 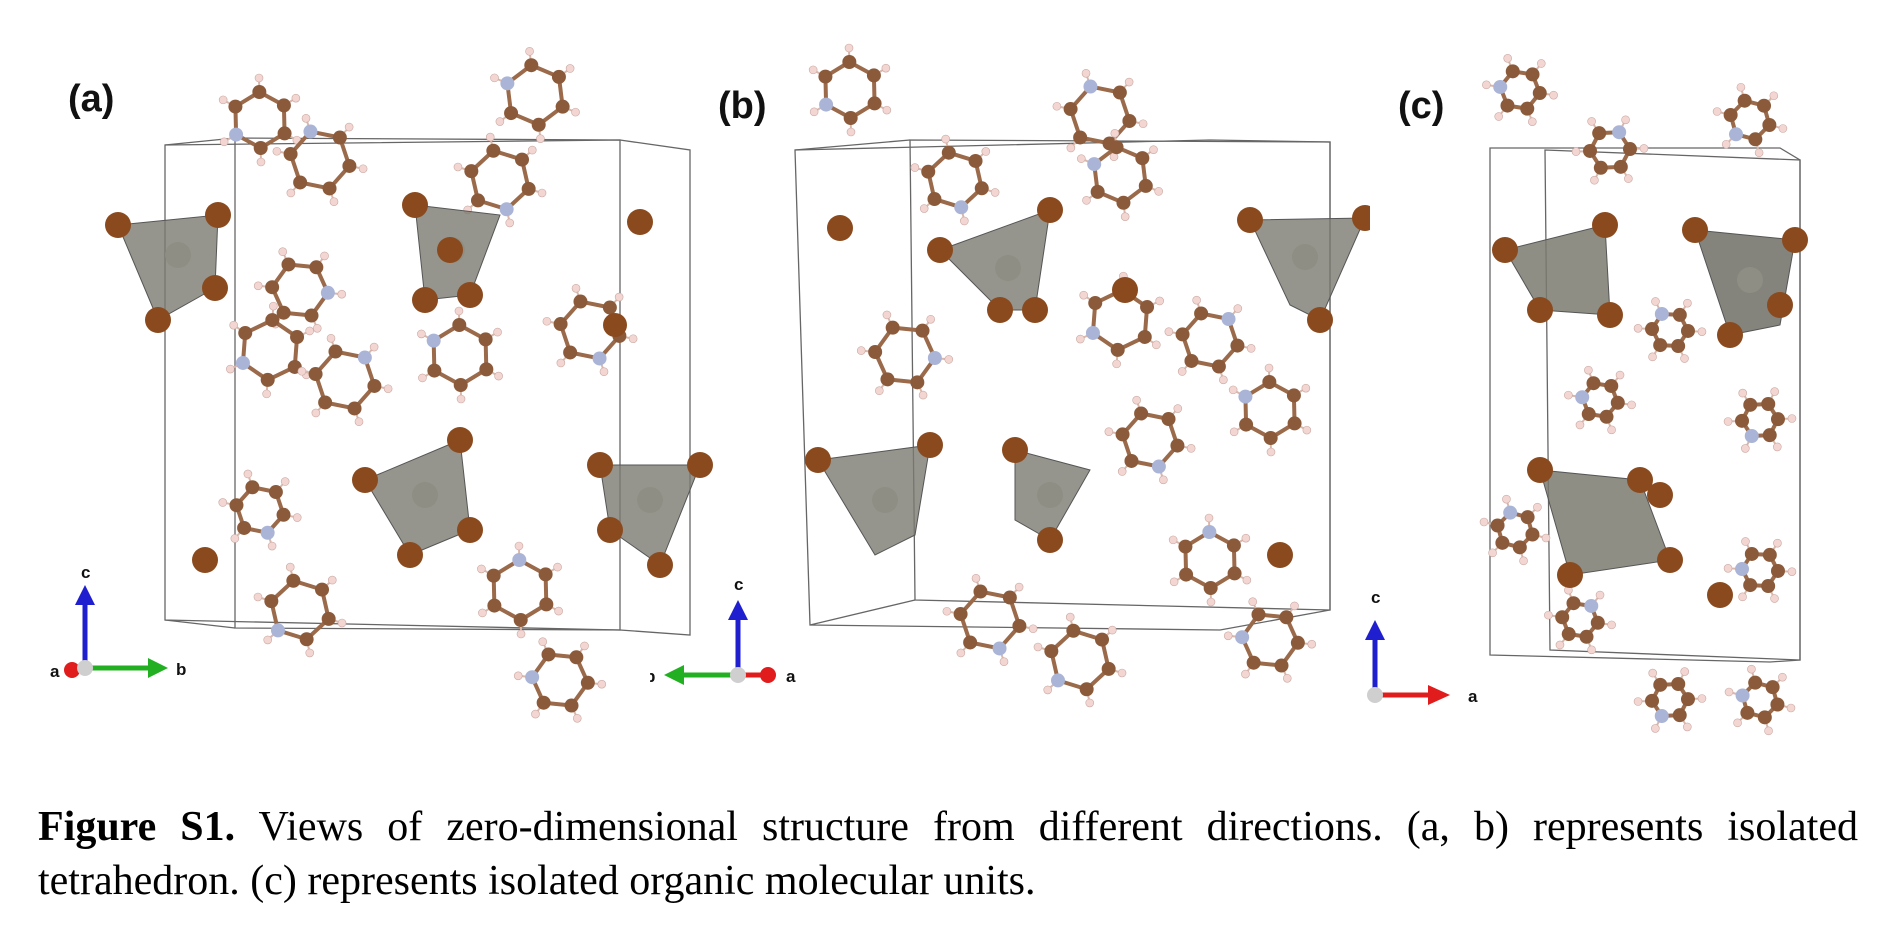 What do you see at coordinates (650, 515) in the screenshot?
I see `tetrahedron-a4` at bounding box center [650, 515].